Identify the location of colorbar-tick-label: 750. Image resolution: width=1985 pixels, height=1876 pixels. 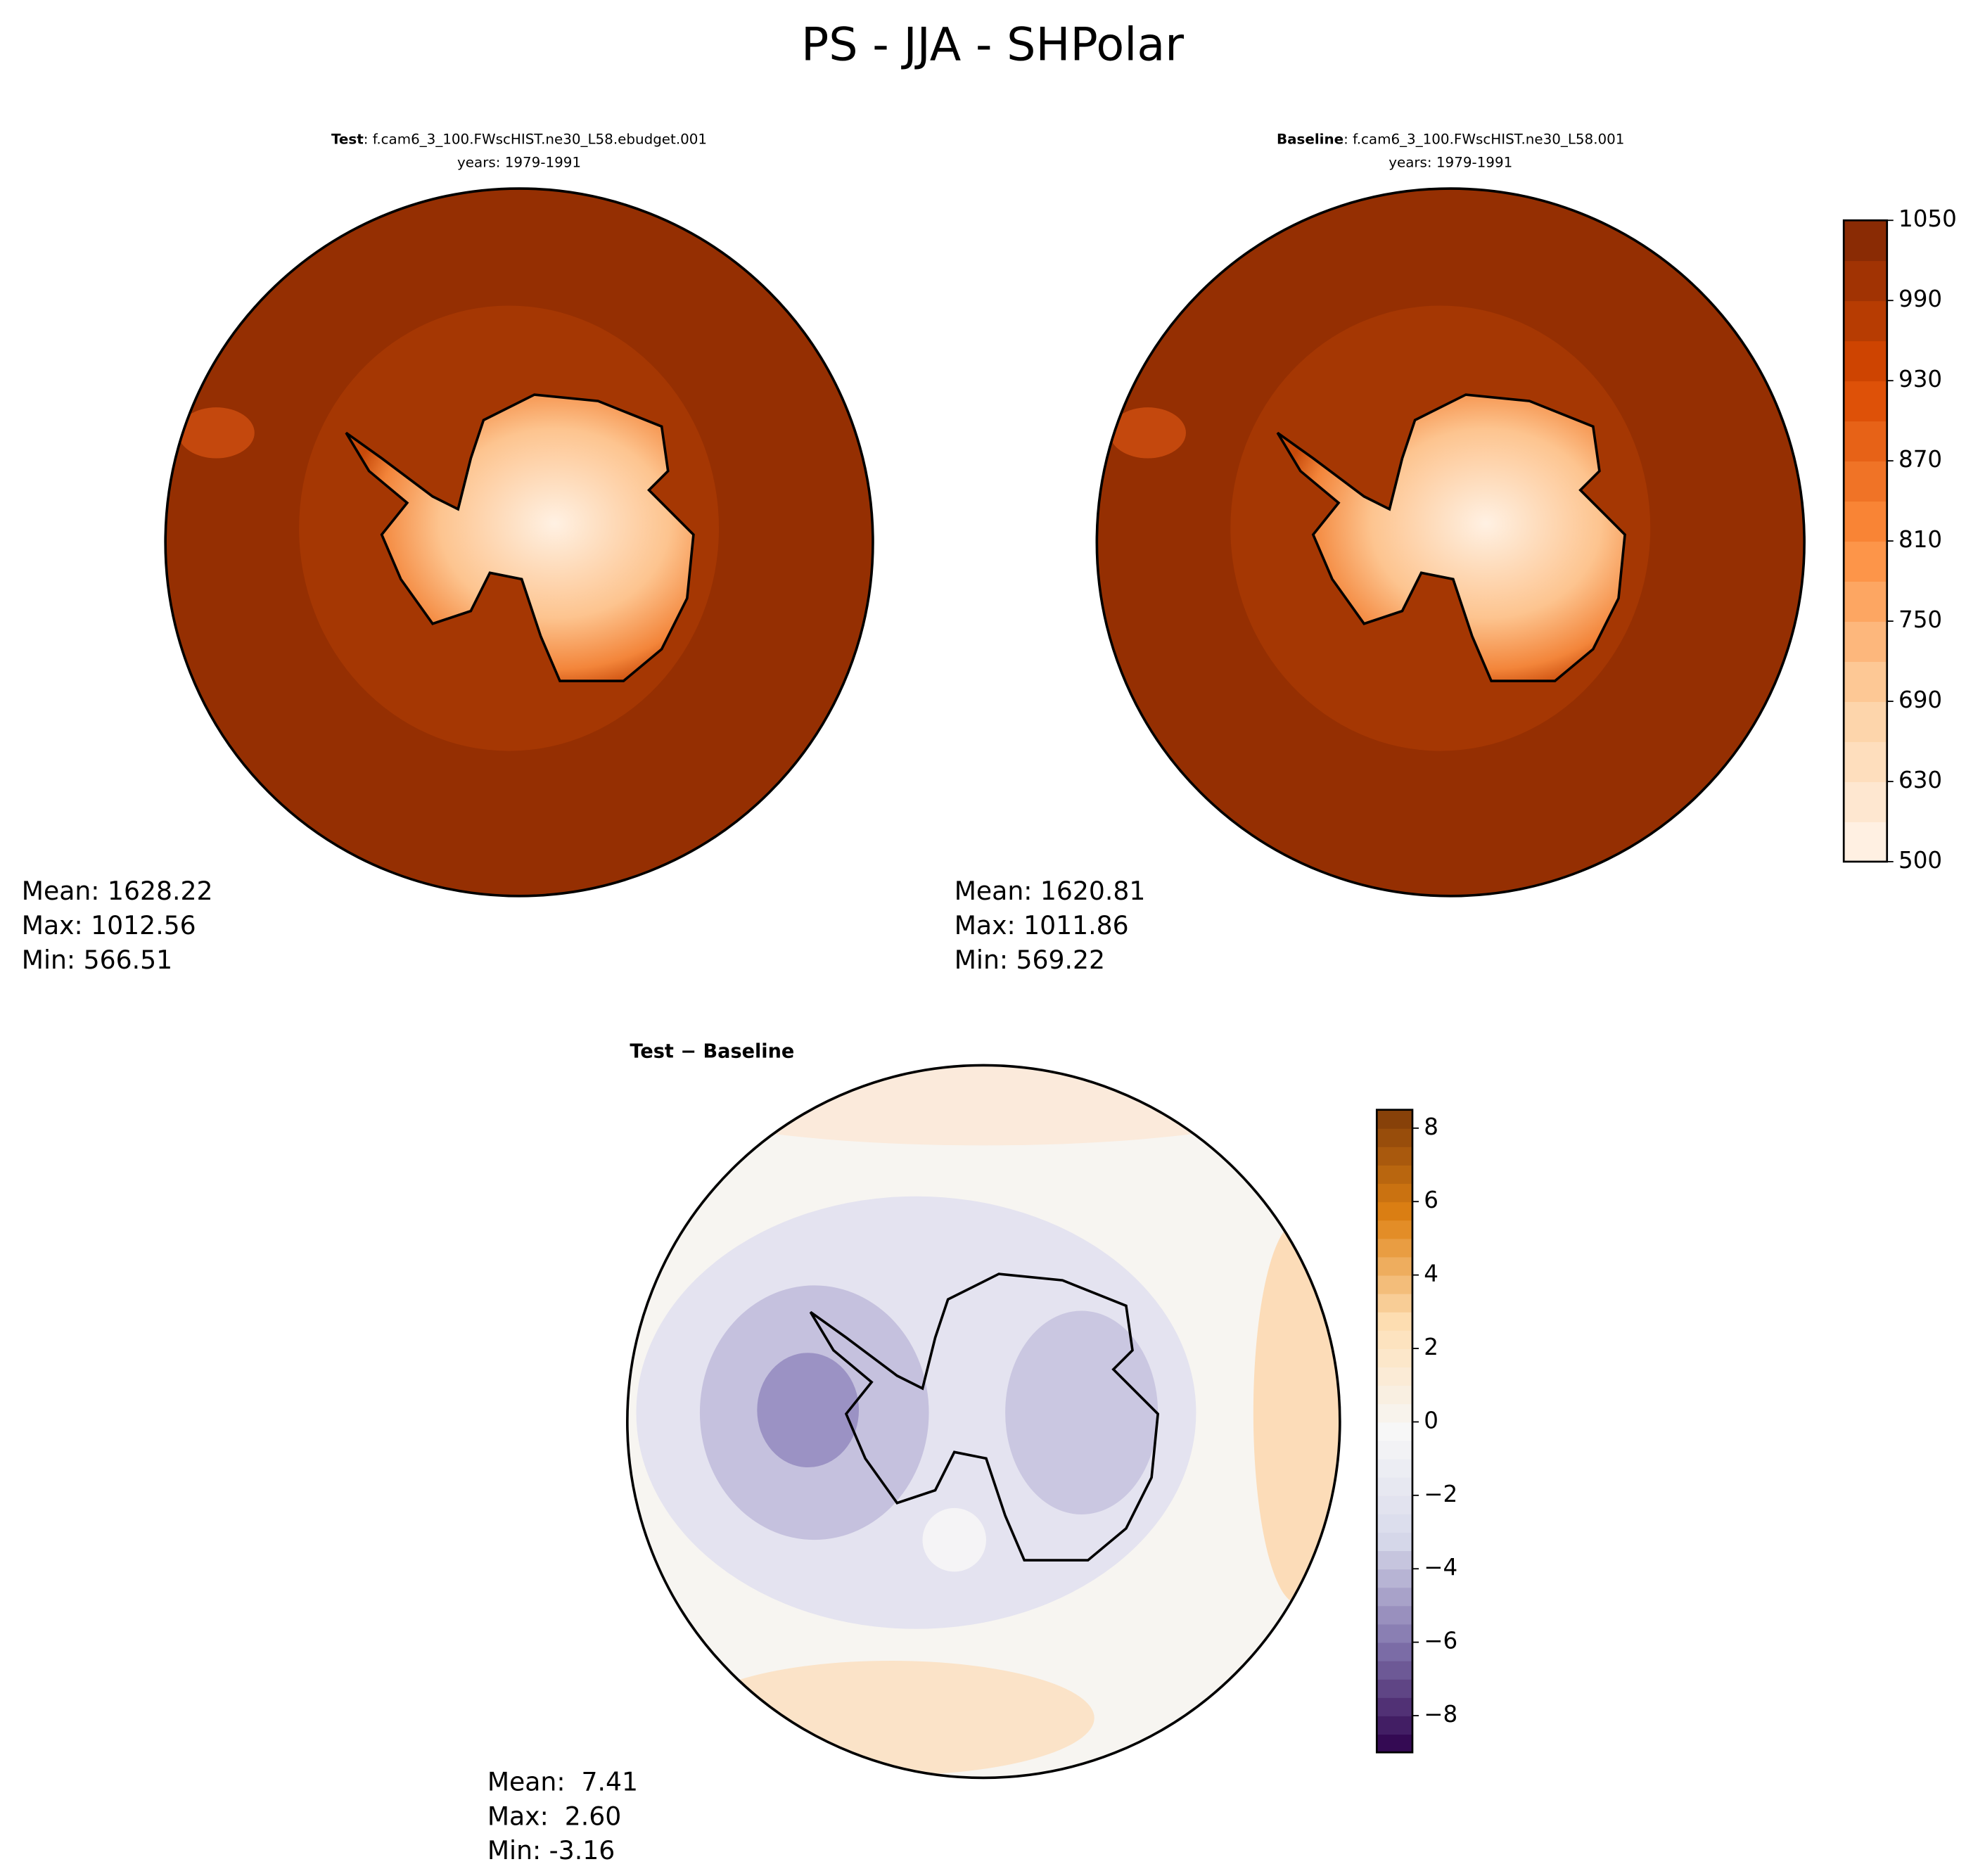
(1920, 619).